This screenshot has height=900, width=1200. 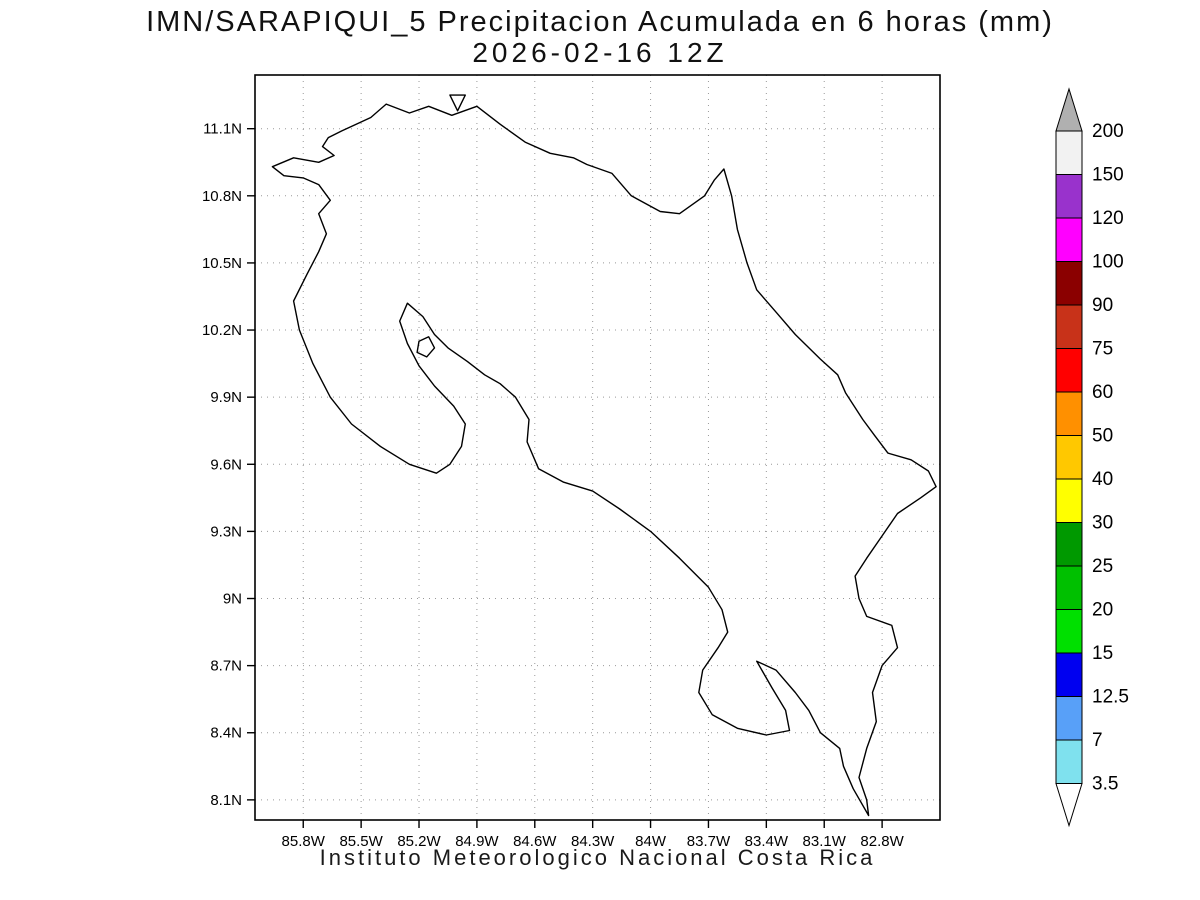 I want to click on colorbar-level-label: 150, so click(x=1108, y=175).